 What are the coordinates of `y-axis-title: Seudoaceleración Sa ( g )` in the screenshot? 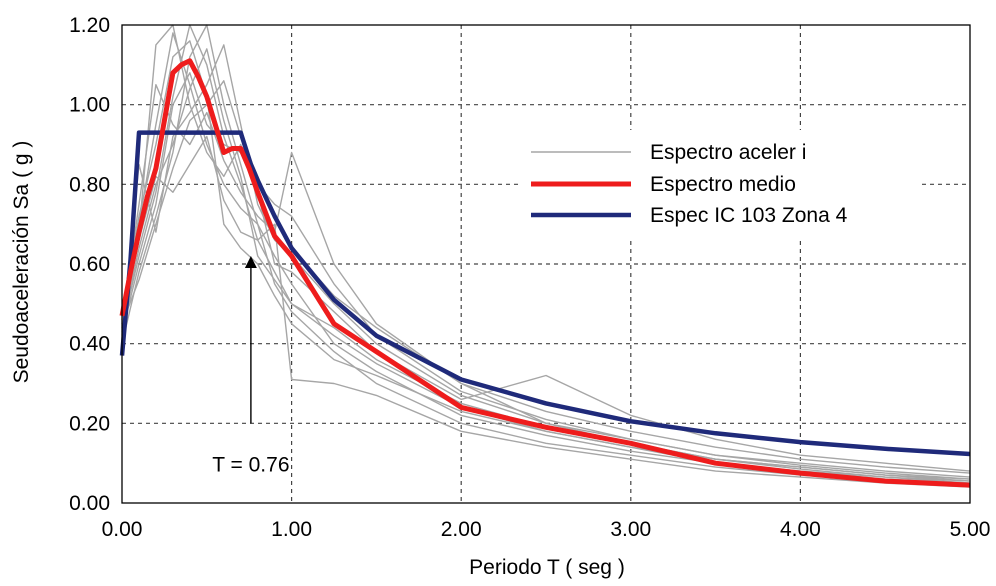 It's located at (21, 262).